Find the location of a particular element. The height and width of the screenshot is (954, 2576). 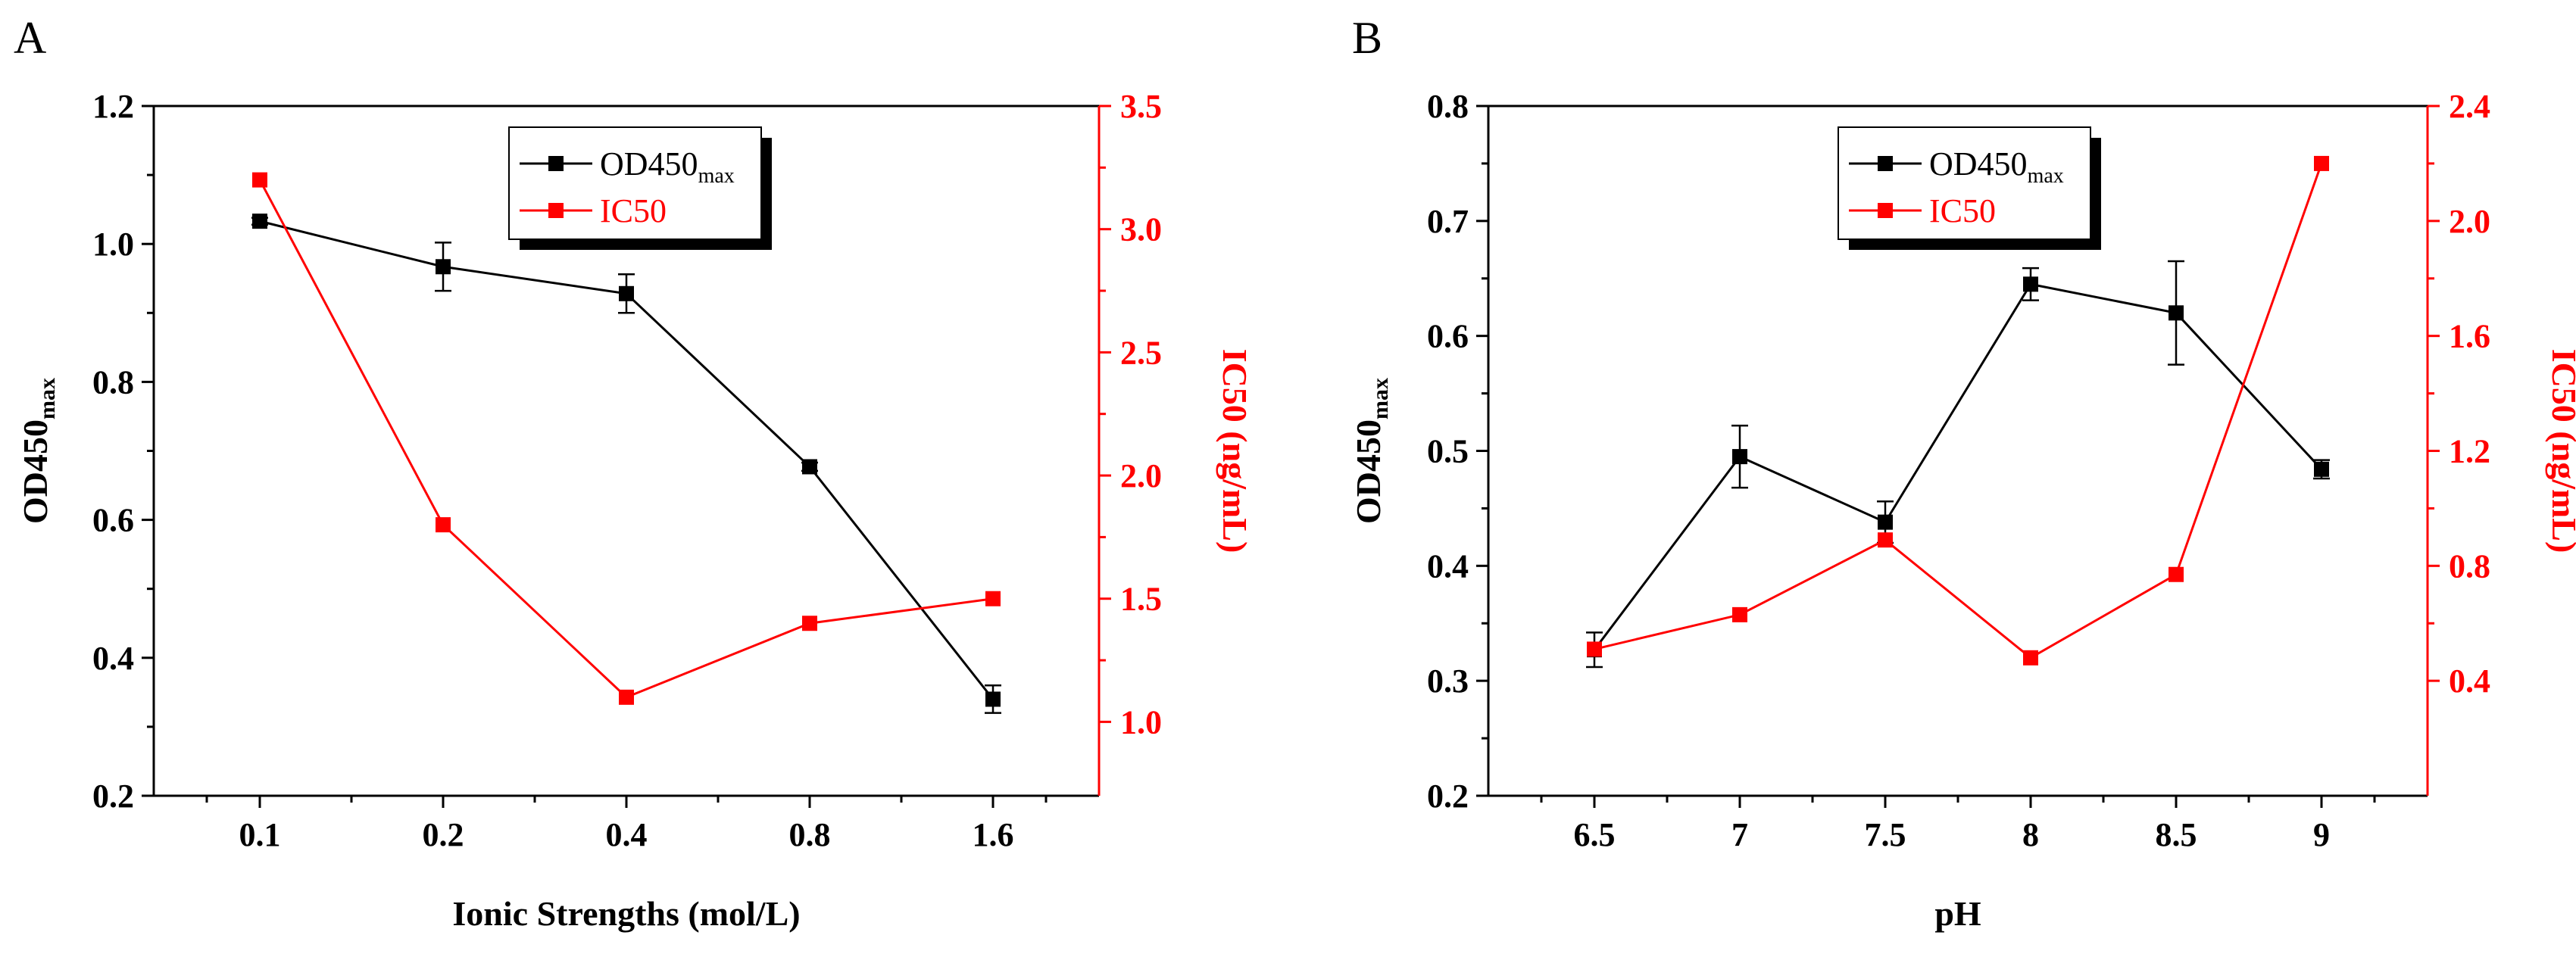

x-tick-label: 0.2 is located at coordinates (443, 834).